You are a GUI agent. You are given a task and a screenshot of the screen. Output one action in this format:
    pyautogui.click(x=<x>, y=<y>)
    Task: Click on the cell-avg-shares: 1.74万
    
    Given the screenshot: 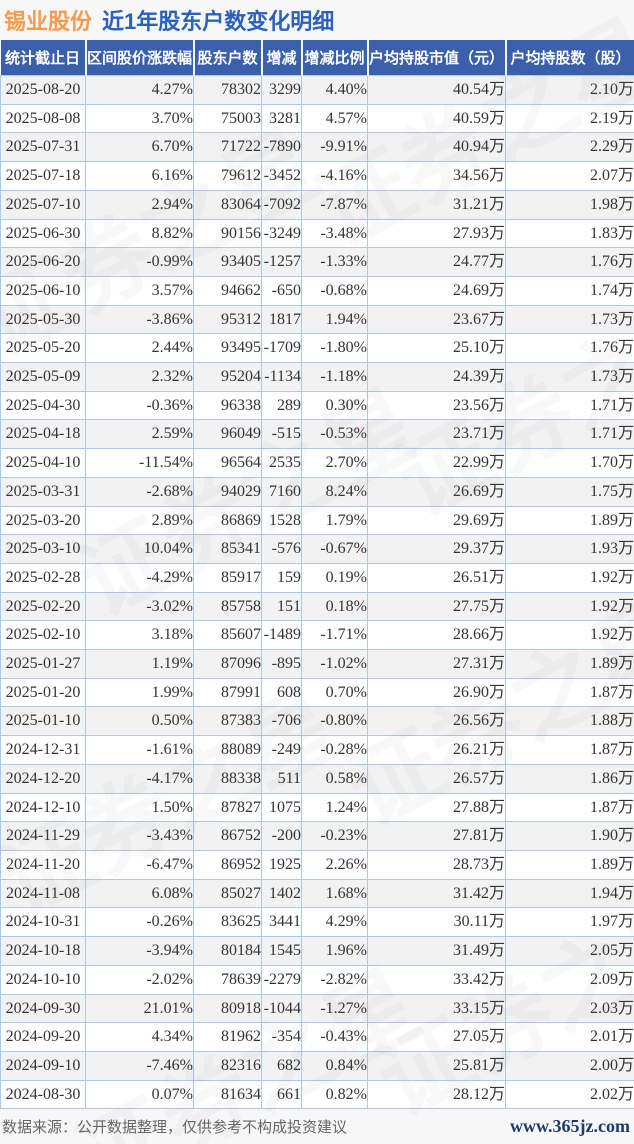 What is the action you would take?
    pyautogui.click(x=569, y=290)
    